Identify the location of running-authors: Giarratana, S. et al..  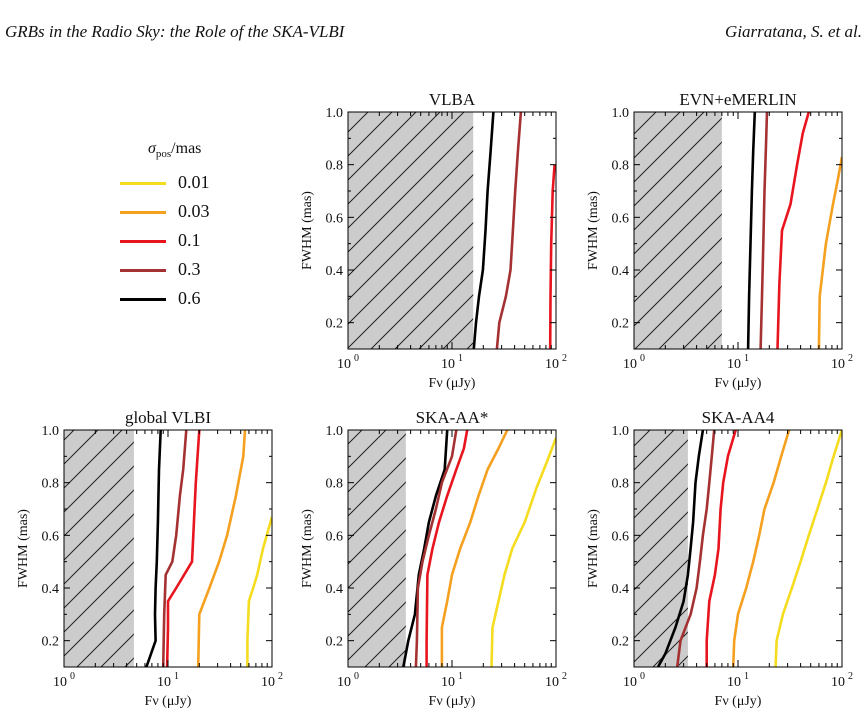
(793, 31).